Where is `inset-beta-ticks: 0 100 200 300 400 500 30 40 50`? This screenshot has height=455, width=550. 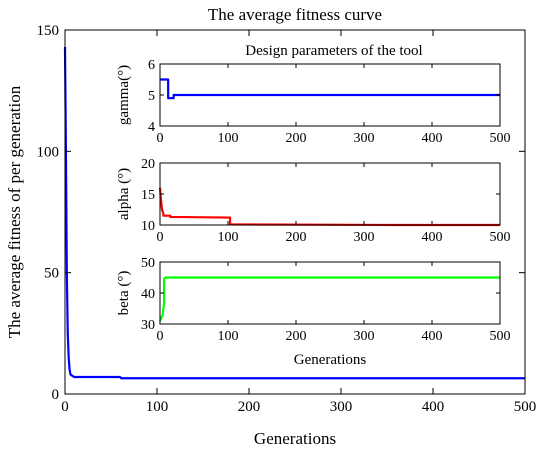
inset-beta-ticks: 0 100 200 300 400 500 30 40 50 is located at coordinates (326, 300).